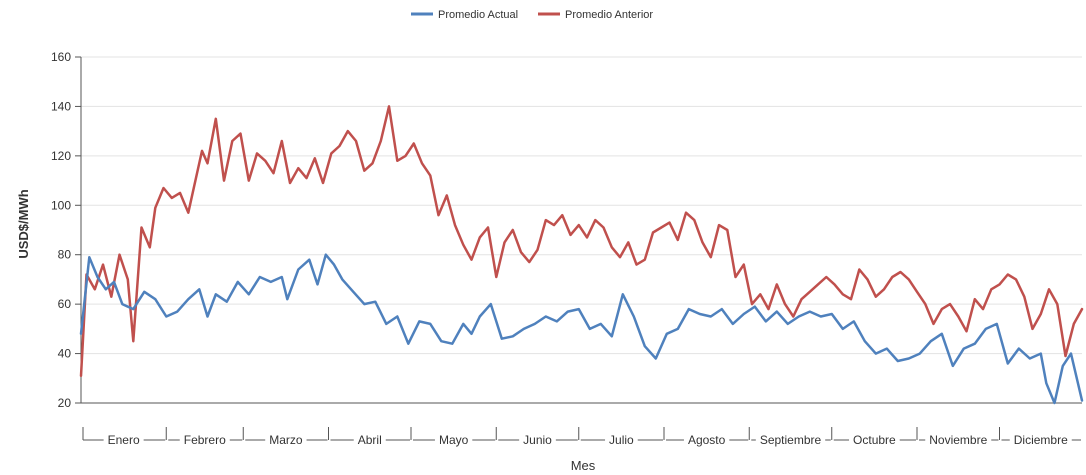 Image resolution: width=1086 pixels, height=475 pixels. I want to click on x-tick-label: Agosto, so click(707, 440).